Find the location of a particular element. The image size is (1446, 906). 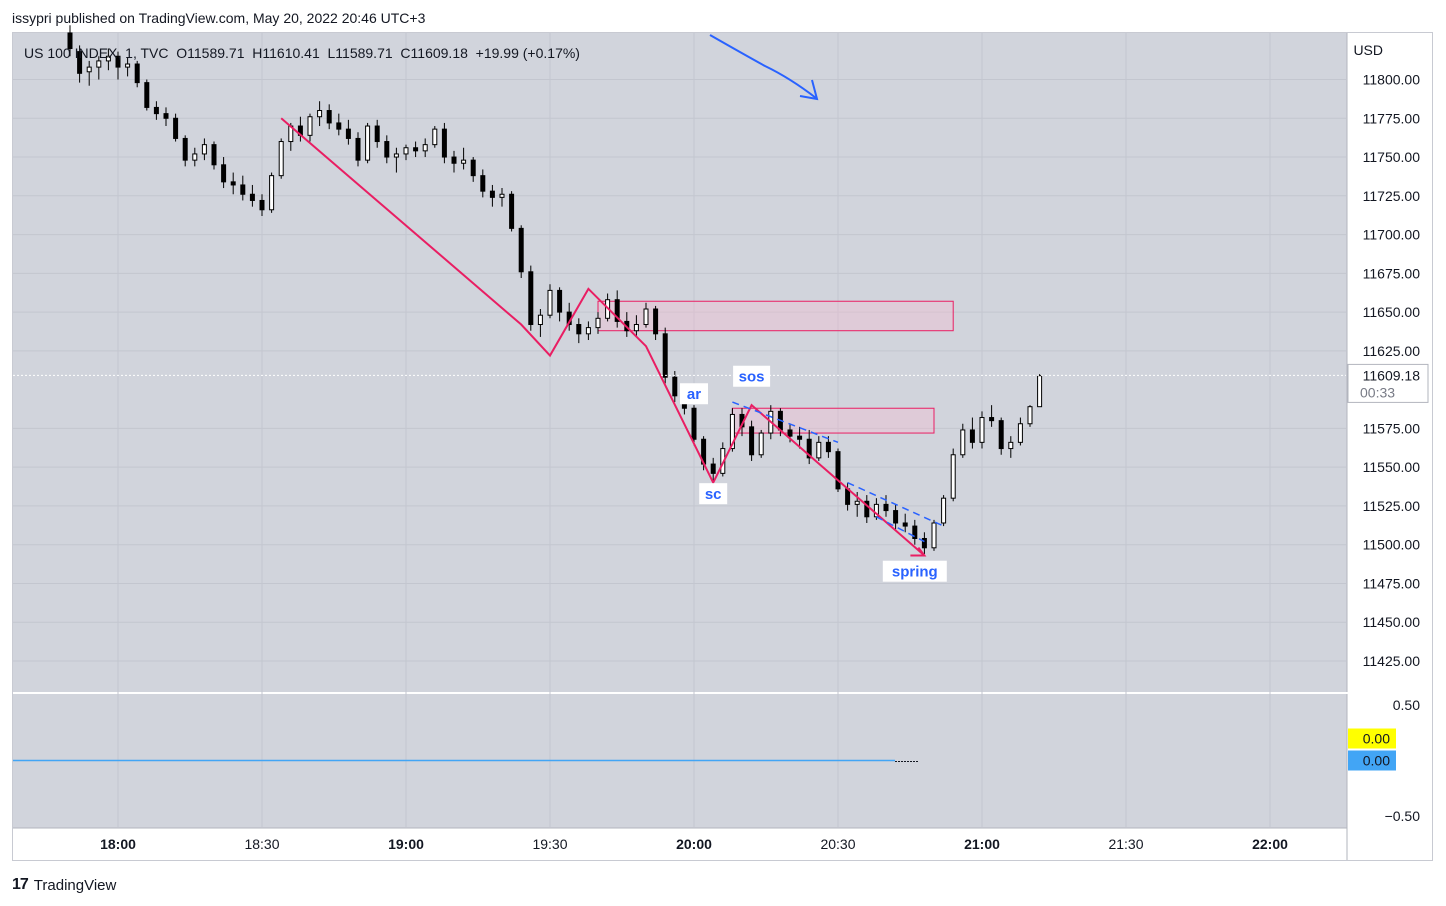

price-tick: 11650.00 is located at coordinates (1392, 312).